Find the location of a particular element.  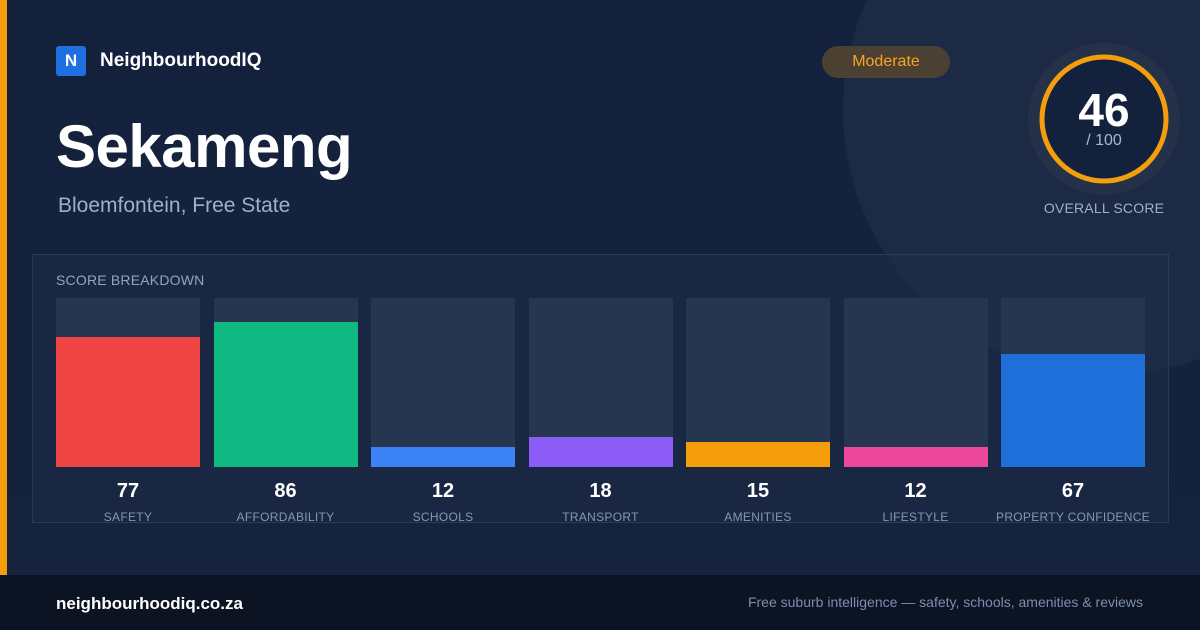

bar-value: 67 is located at coordinates (1073, 491).